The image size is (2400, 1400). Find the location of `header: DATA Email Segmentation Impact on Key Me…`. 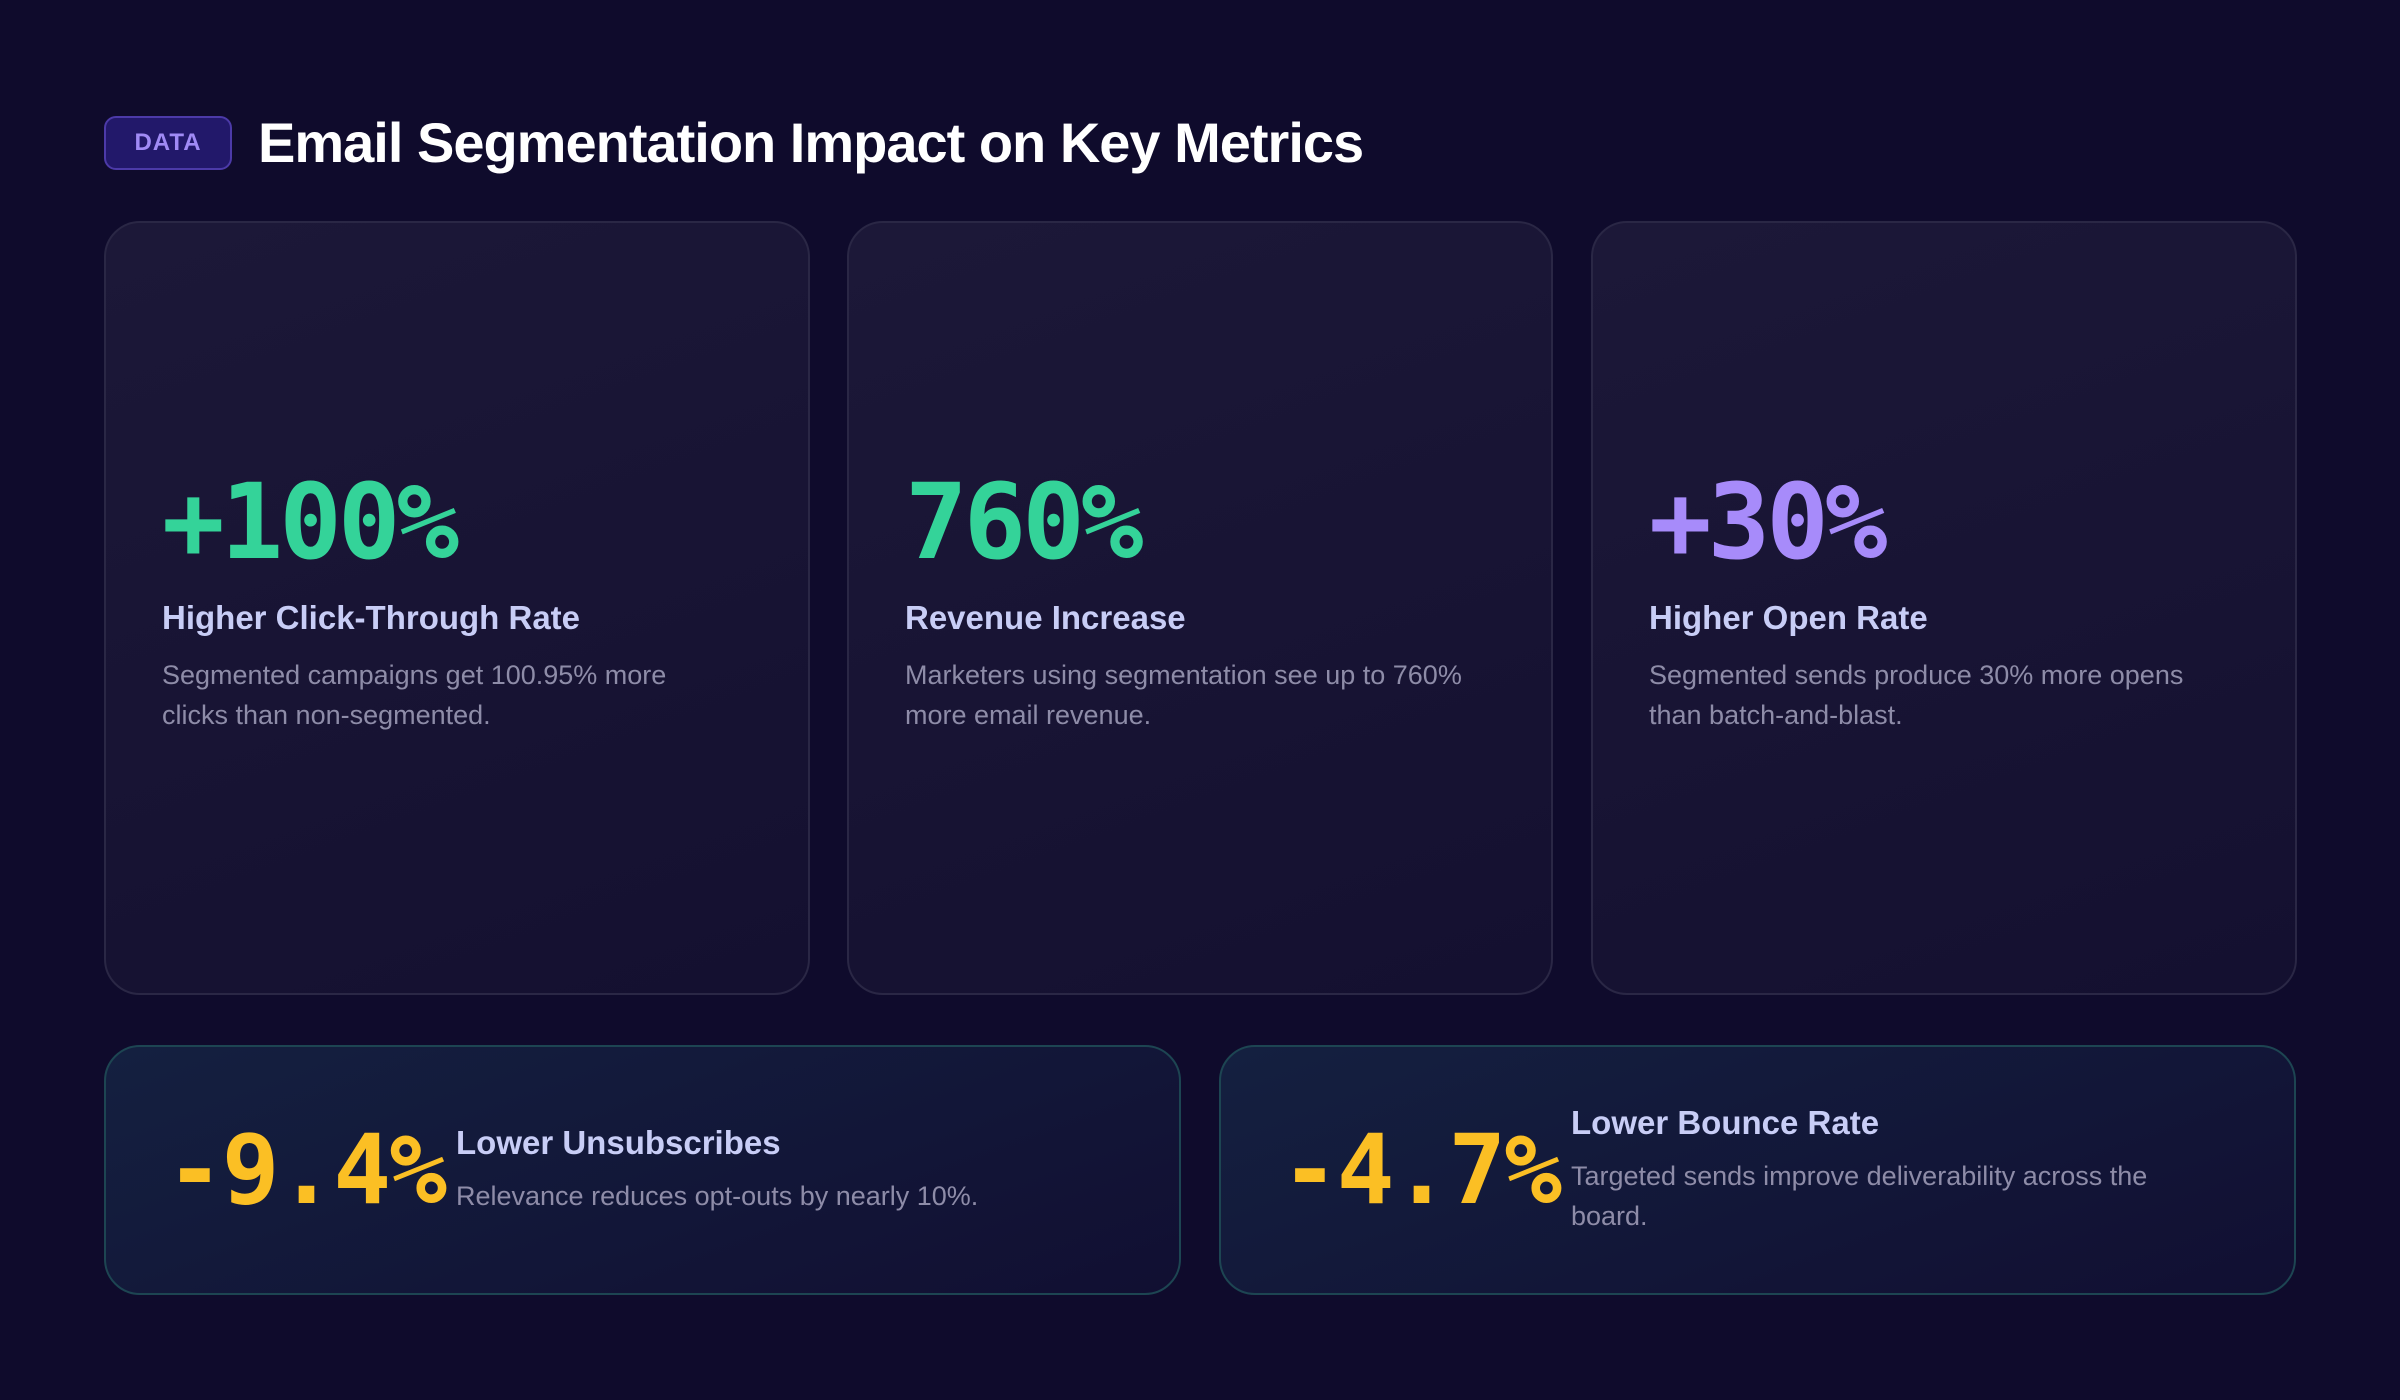

header: DATA Email Segmentation Impact on Key Me… is located at coordinates (734, 142).